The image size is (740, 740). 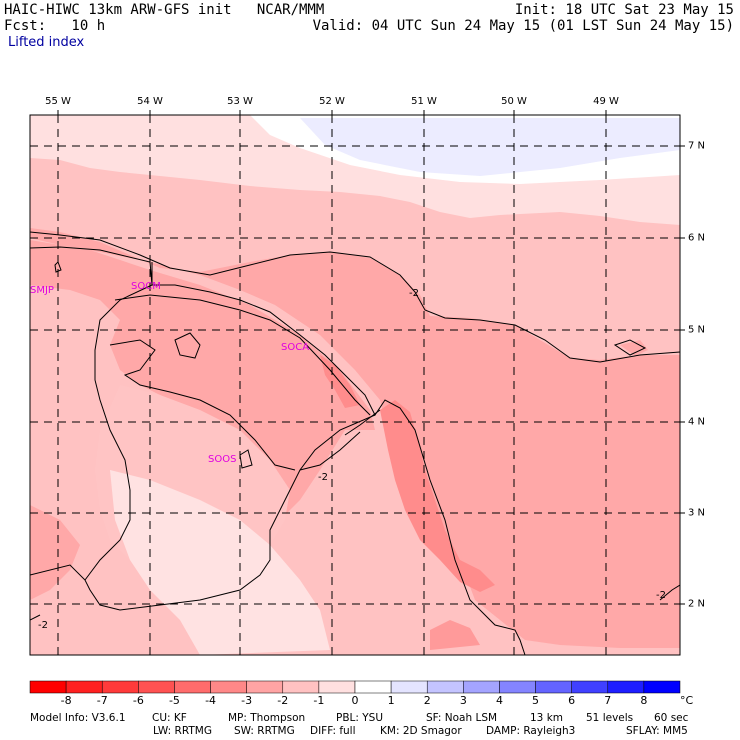 I want to click on lon-label: 53 W, so click(x=240, y=101).